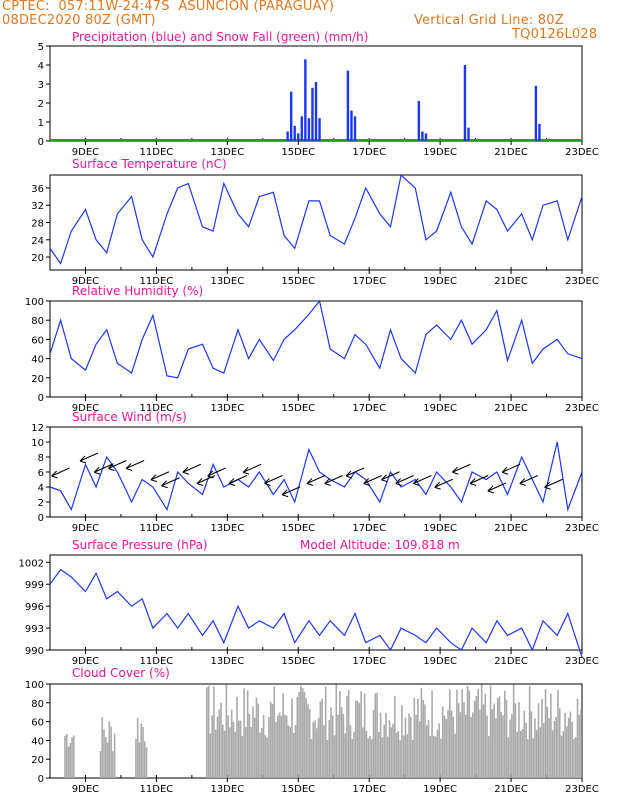  What do you see at coordinates (34, 685) in the screenshot?
I see `y-tick-label: 100` at bounding box center [34, 685].